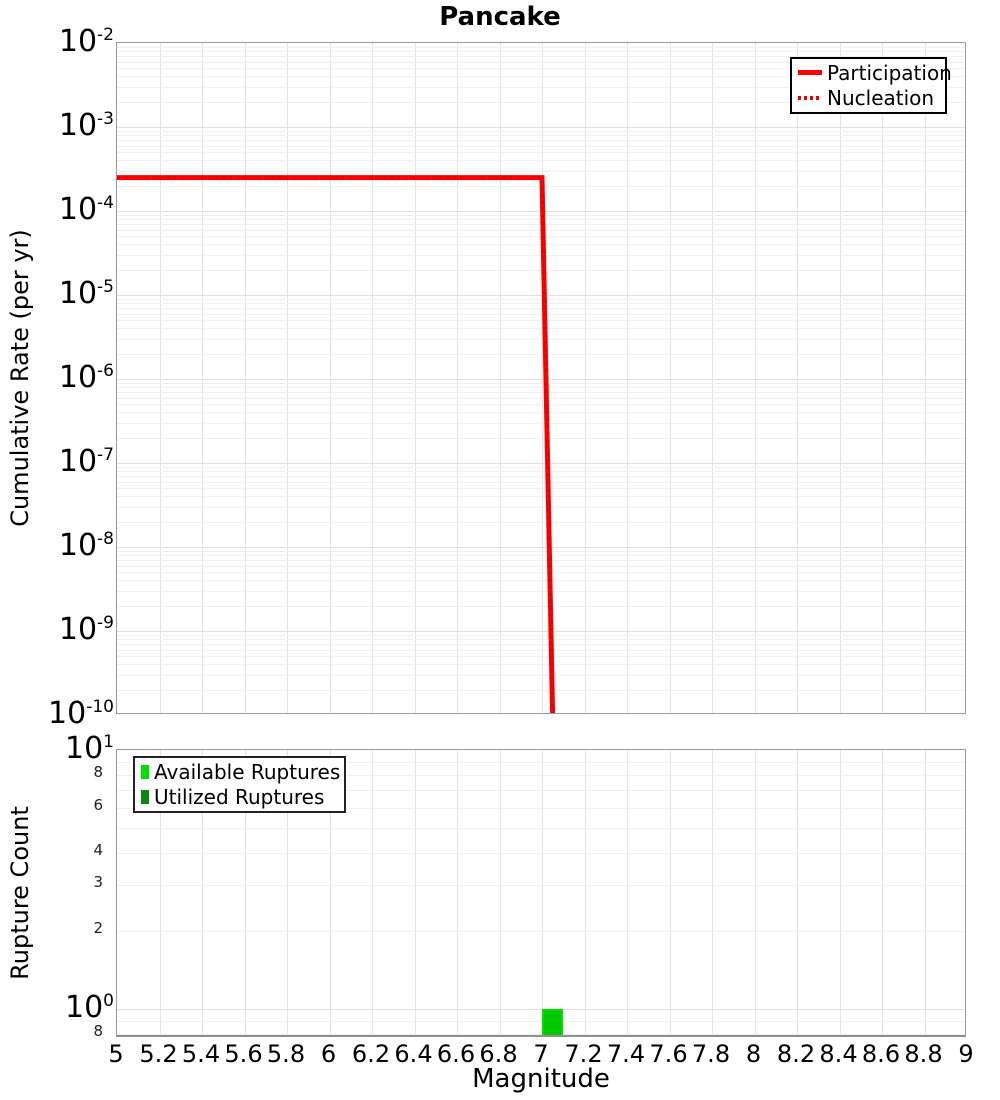 This screenshot has width=1000, height=1100. I want to click on participation-label: Participation, so click(889, 72).